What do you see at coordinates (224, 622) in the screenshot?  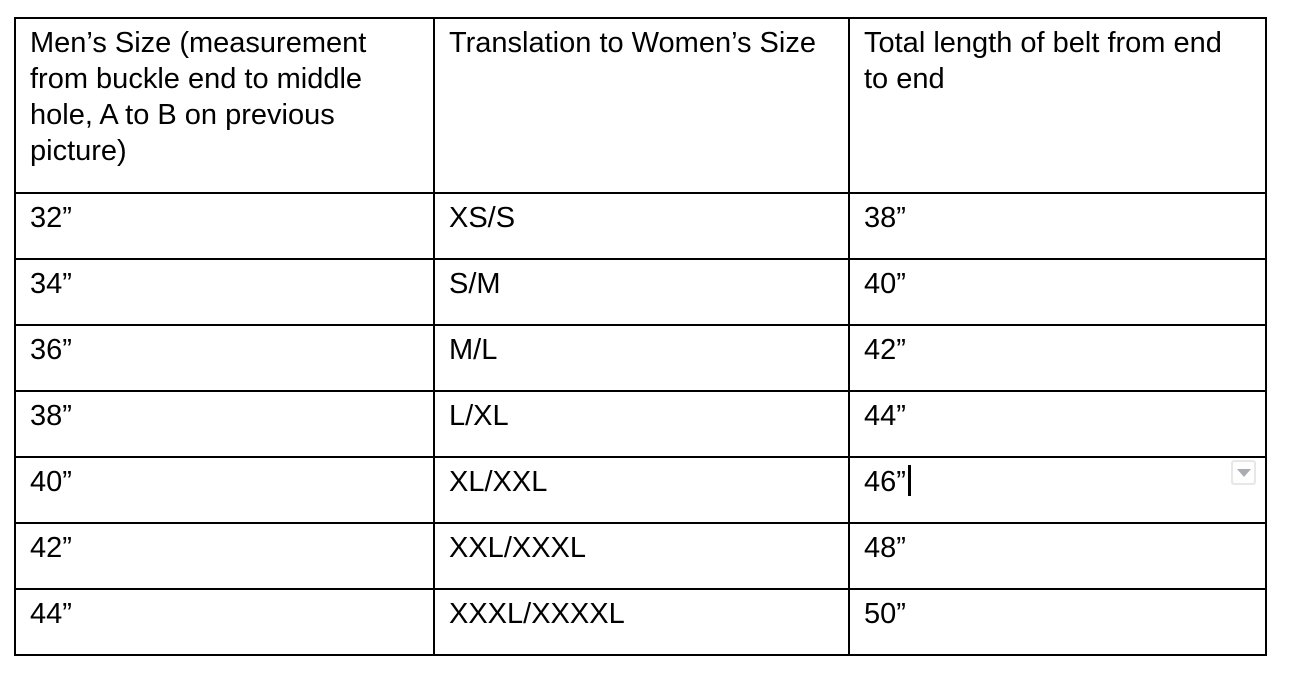 I see `cell-mens-size: 44”` at bounding box center [224, 622].